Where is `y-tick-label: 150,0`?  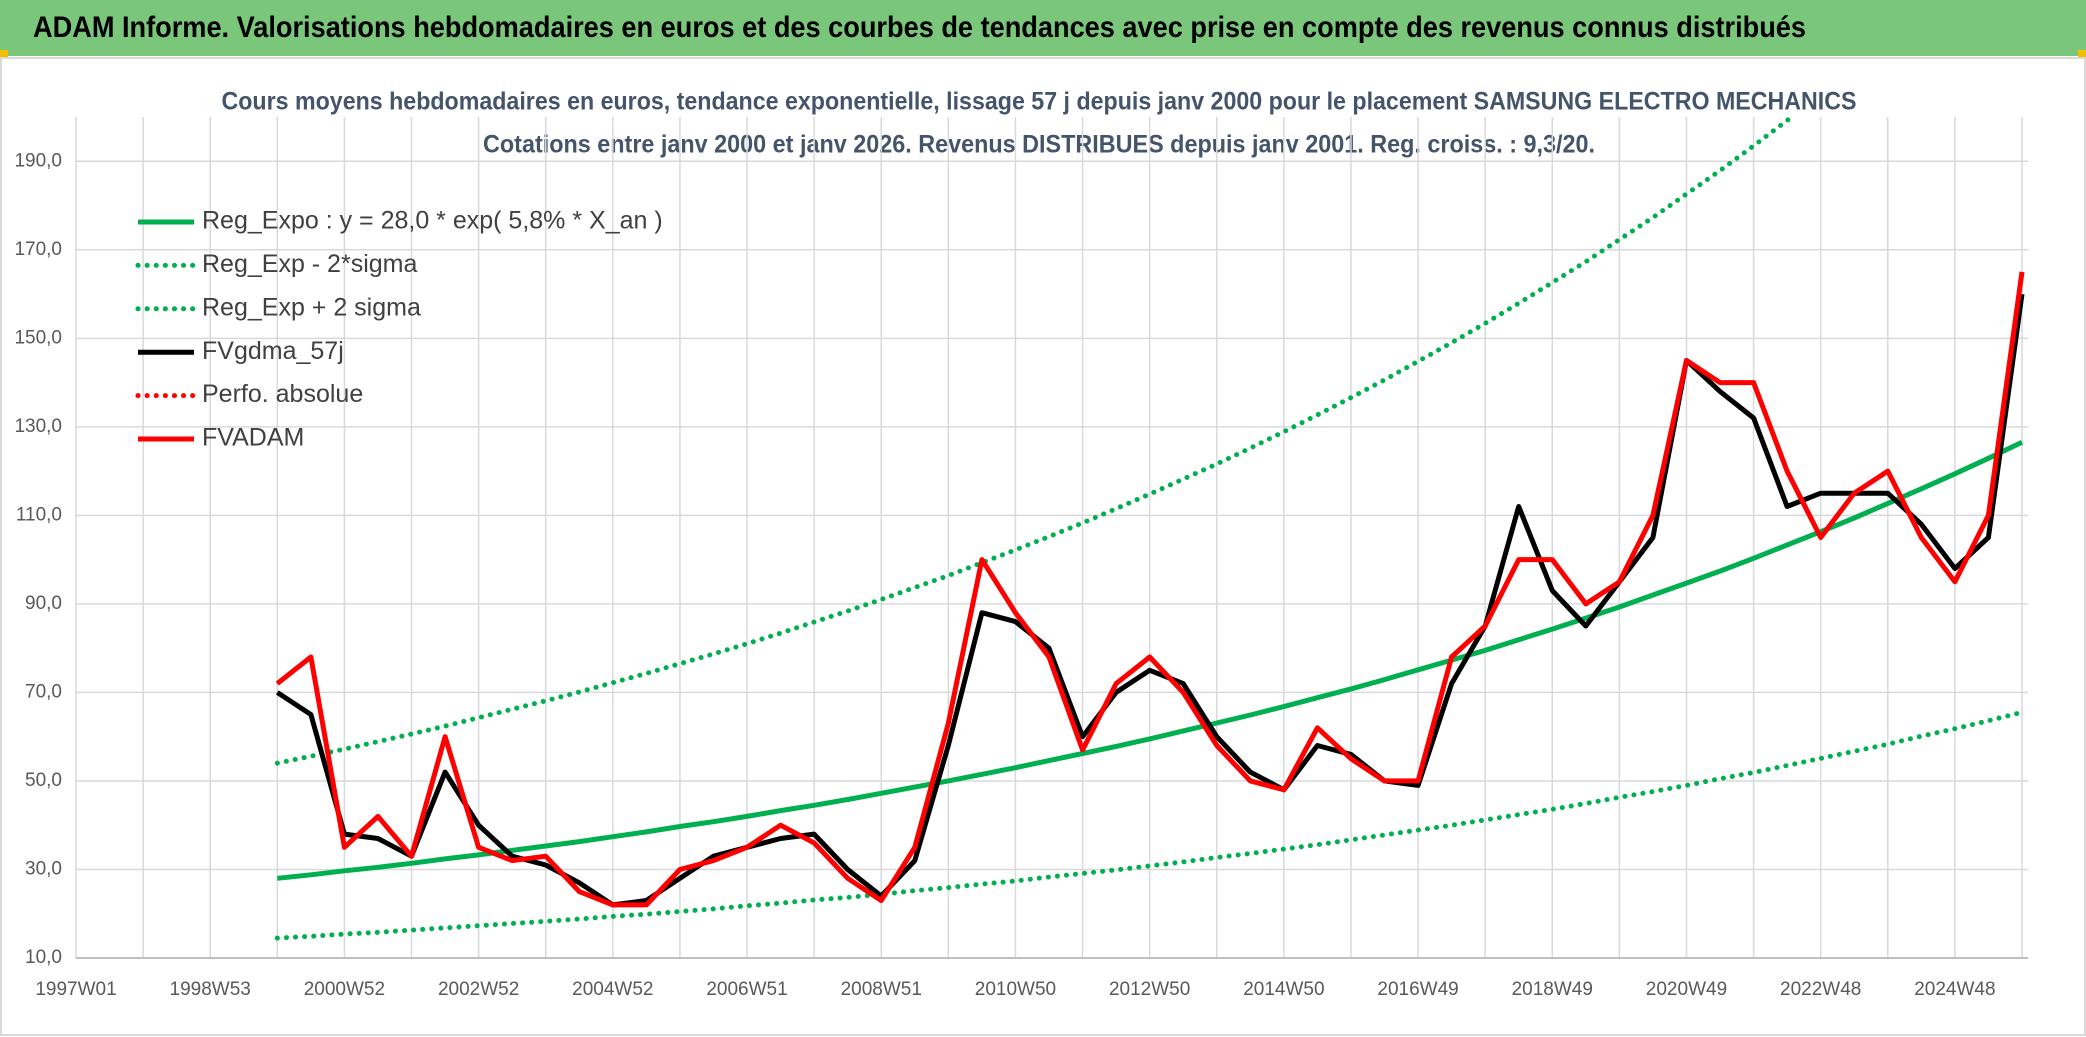
y-tick-label: 150,0 is located at coordinates (38, 337).